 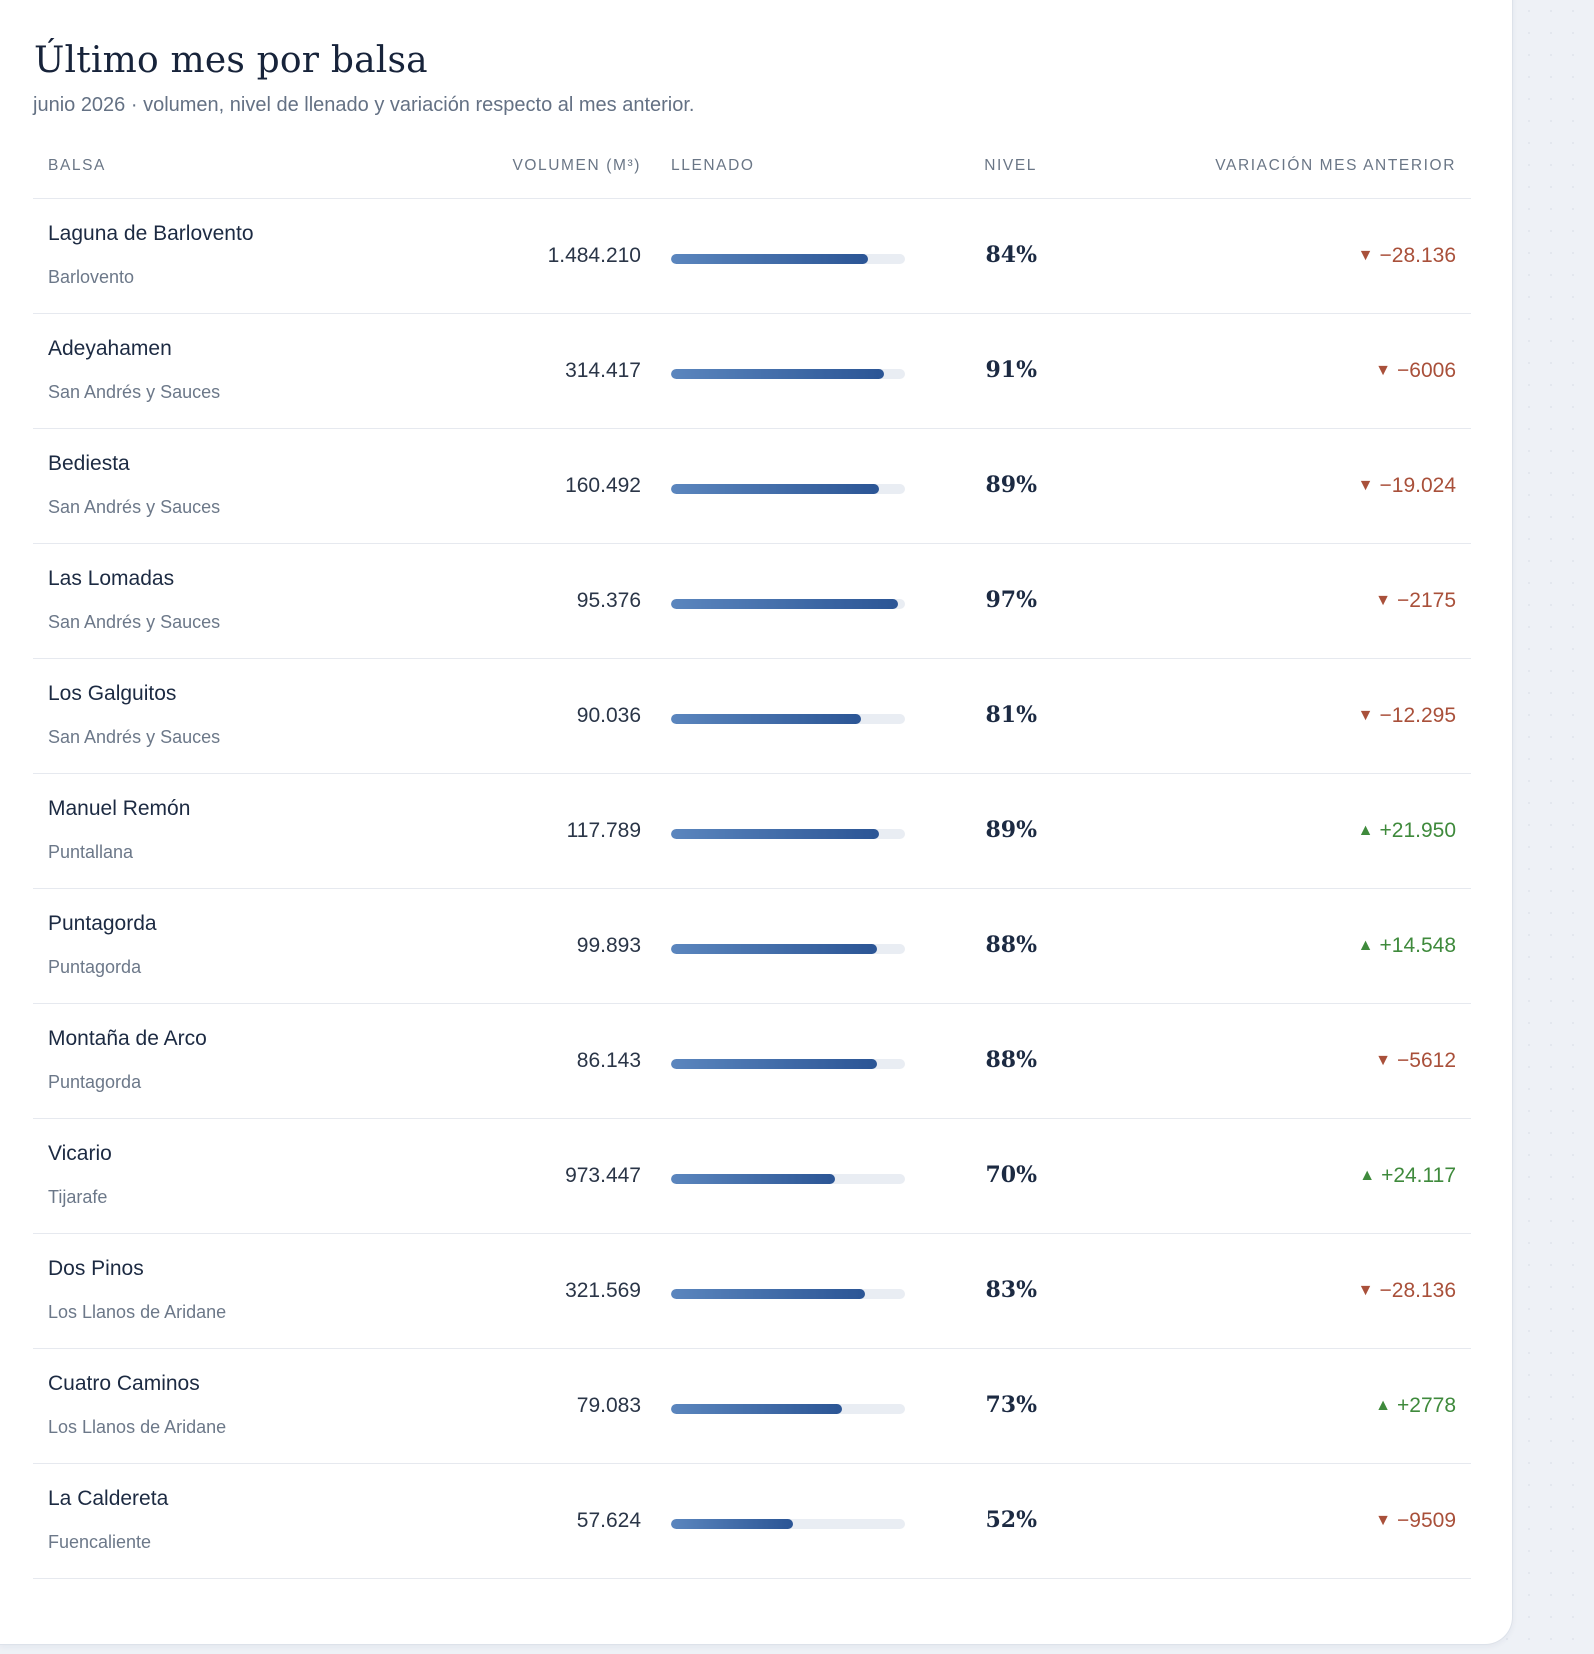 I want to click on column-header-llenado: LLENADO, so click(x=713, y=165).